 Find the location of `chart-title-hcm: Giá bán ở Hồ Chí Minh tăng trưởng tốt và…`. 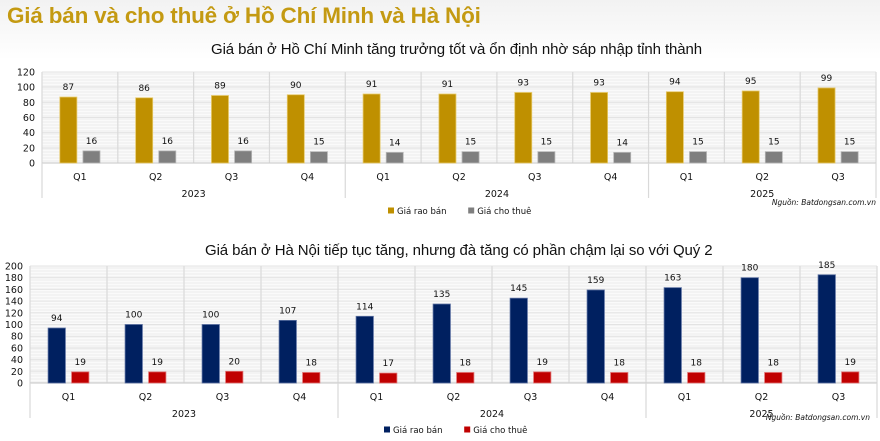

chart-title-hcm: Giá bán ở Hồ Chí Minh tăng trưởng tốt và… is located at coordinates (456, 49).